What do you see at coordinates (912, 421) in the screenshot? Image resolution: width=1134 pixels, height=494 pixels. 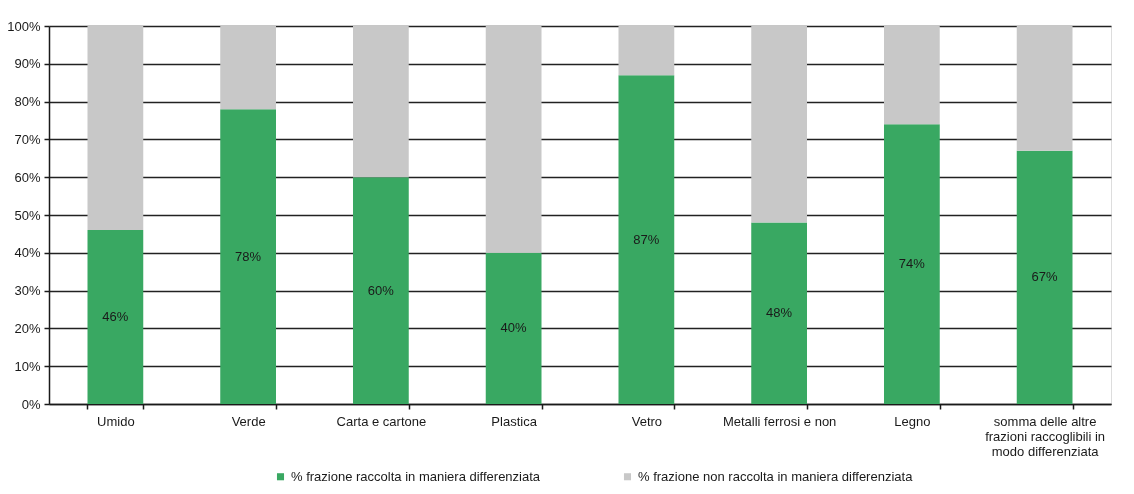 I see `x-tick-label: Legno` at bounding box center [912, 421].